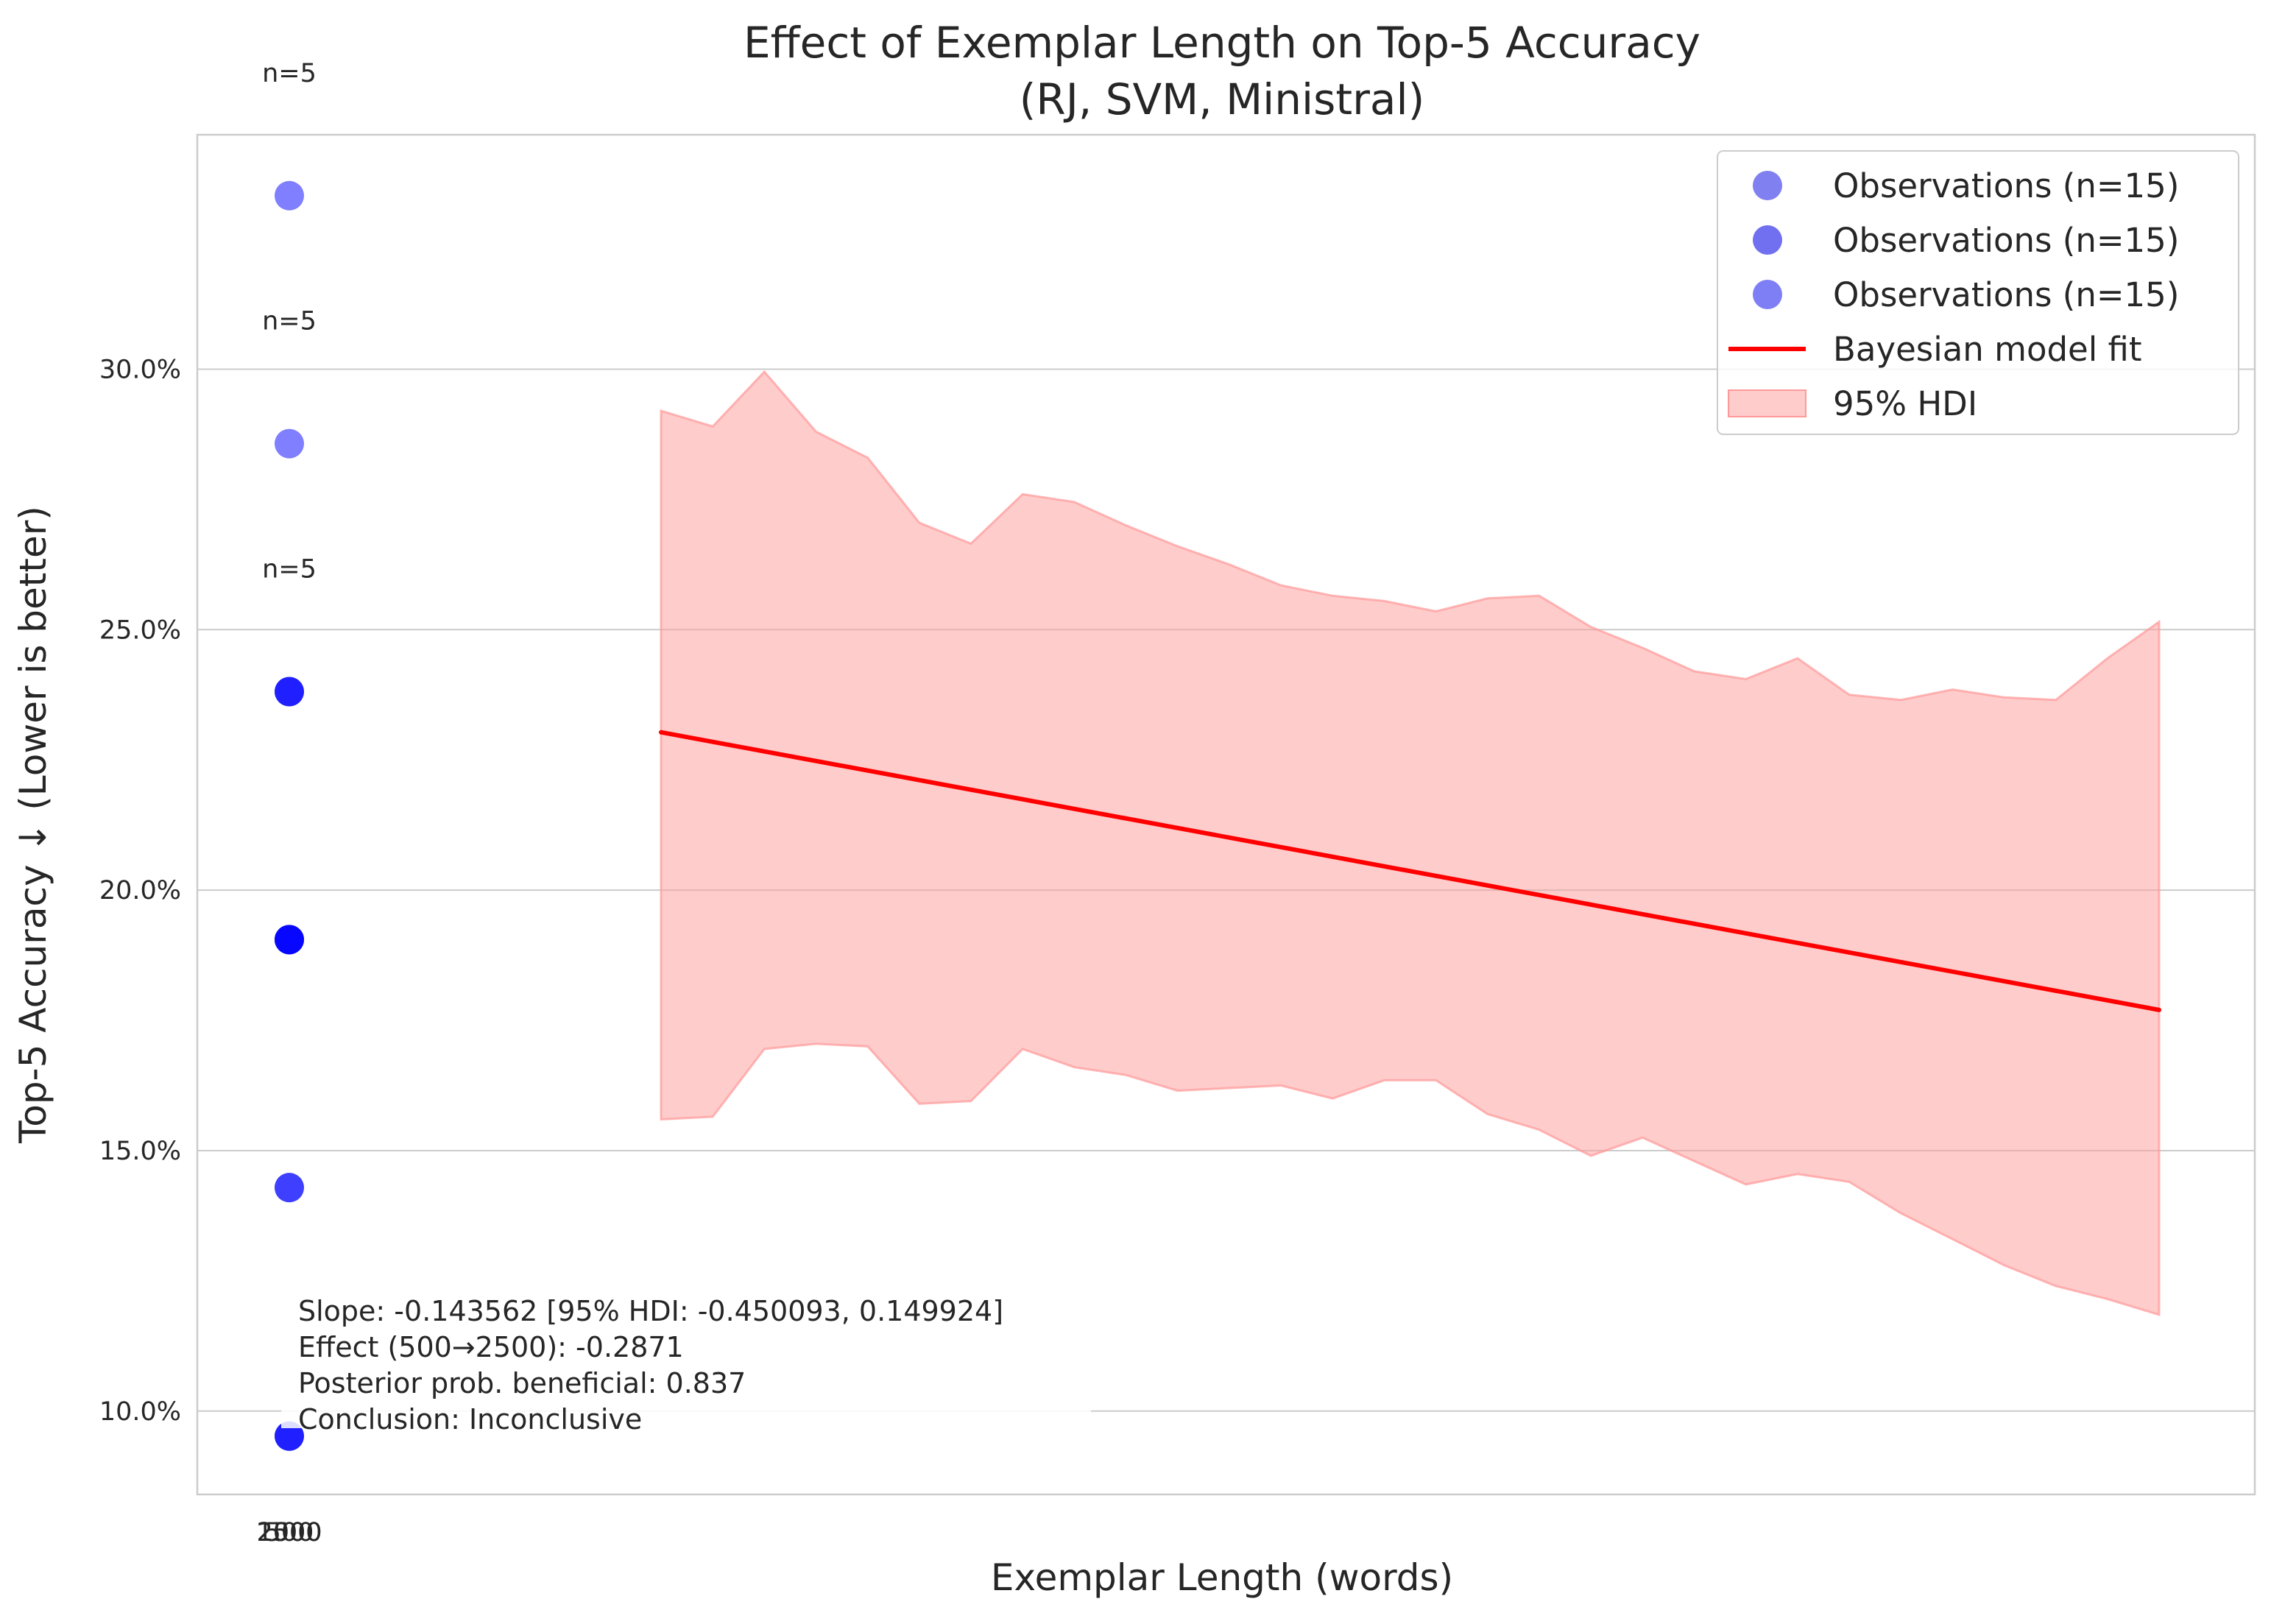  Describe the element at coordinates (1767, 403) in the screenshot. I see `legend-patch` at that location.